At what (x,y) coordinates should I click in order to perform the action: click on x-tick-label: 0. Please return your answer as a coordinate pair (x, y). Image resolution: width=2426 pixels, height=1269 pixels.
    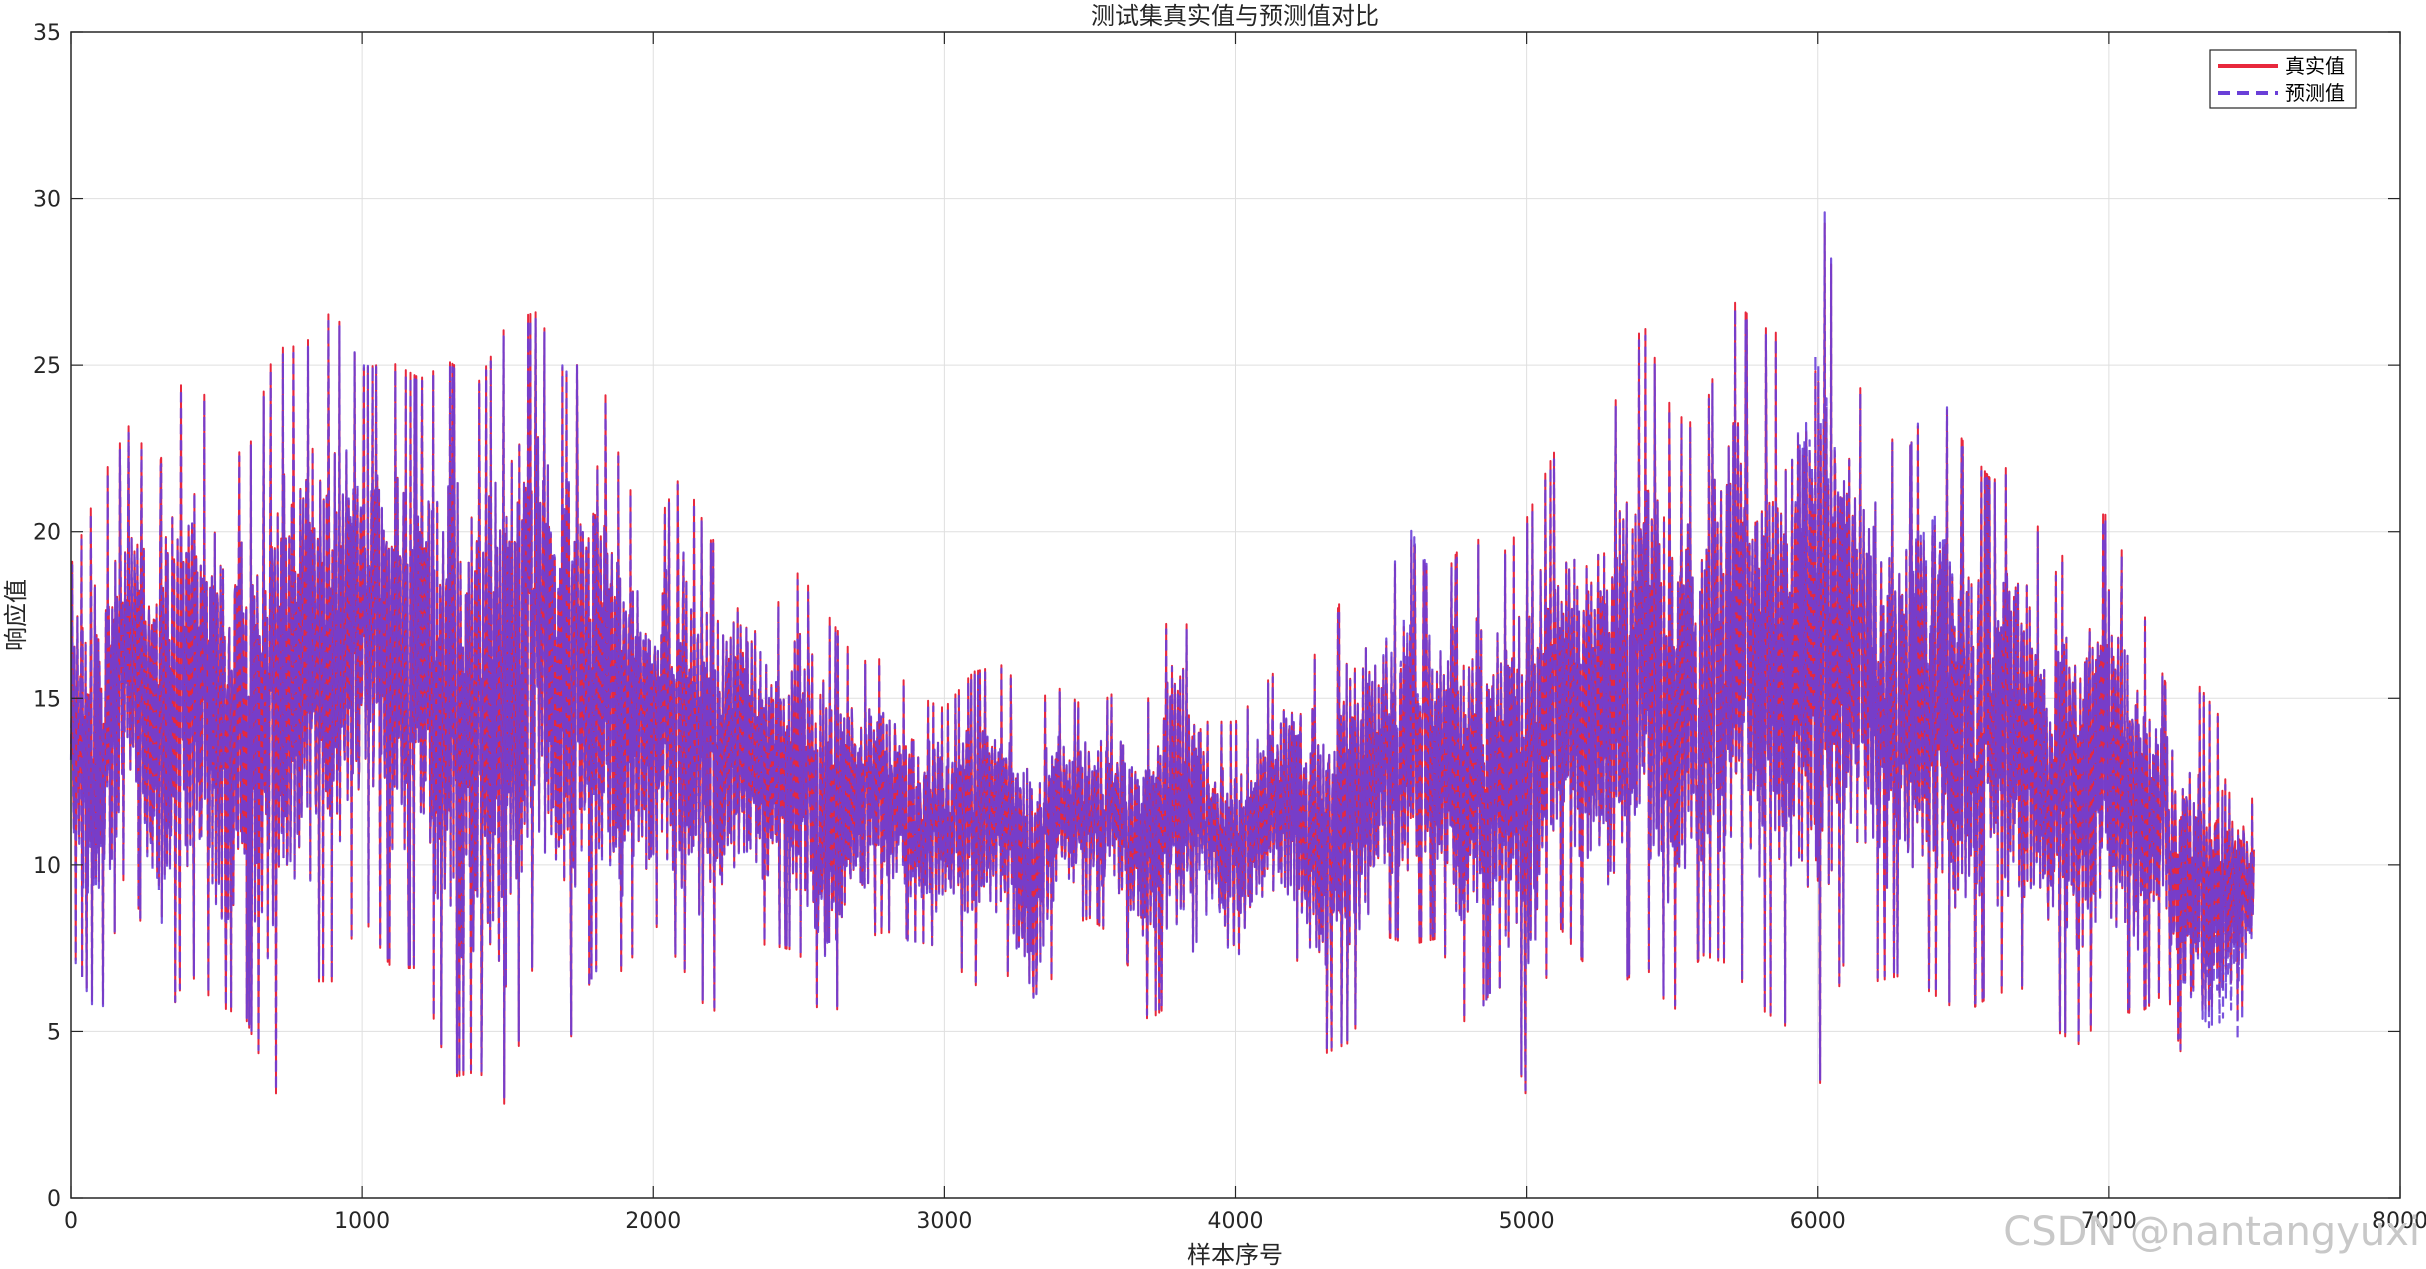
    Looking at the image, I should click on (71, 1221).